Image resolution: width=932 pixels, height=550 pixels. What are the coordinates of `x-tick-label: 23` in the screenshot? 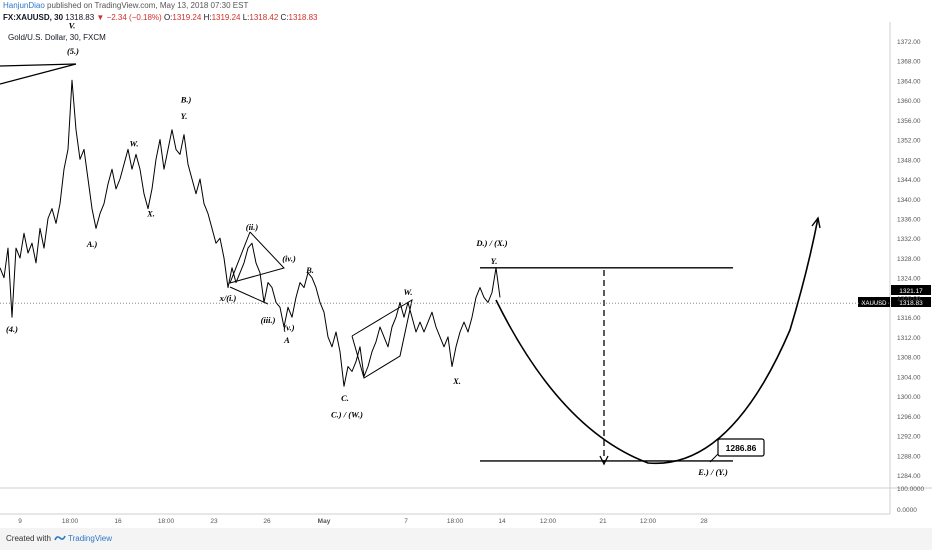 It's located at (214, 521).